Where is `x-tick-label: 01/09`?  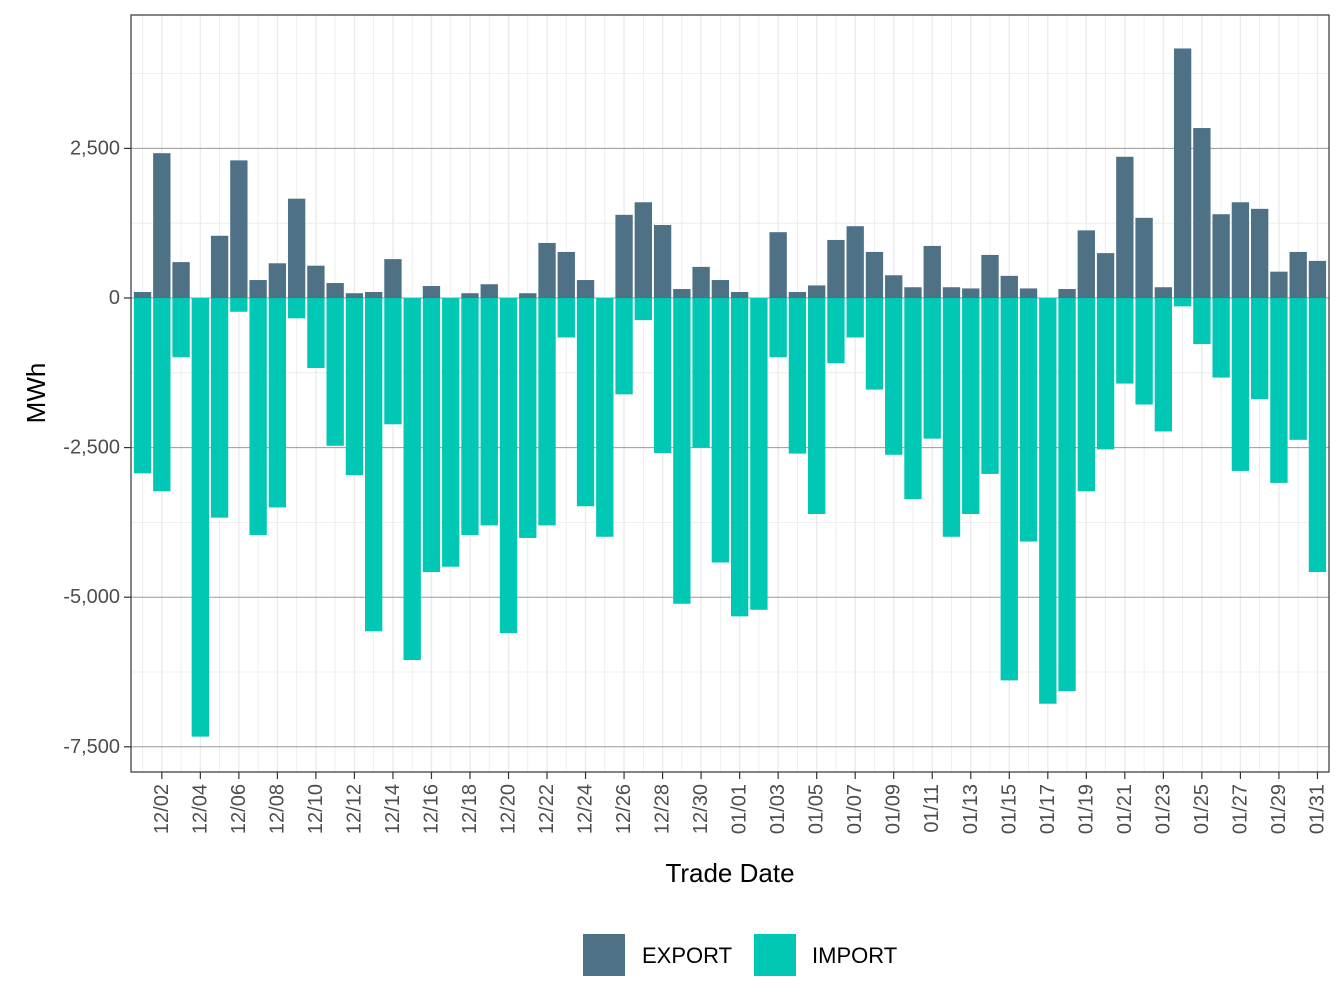
x-tick-label: 01/09 is located at coordinates (894, 809).